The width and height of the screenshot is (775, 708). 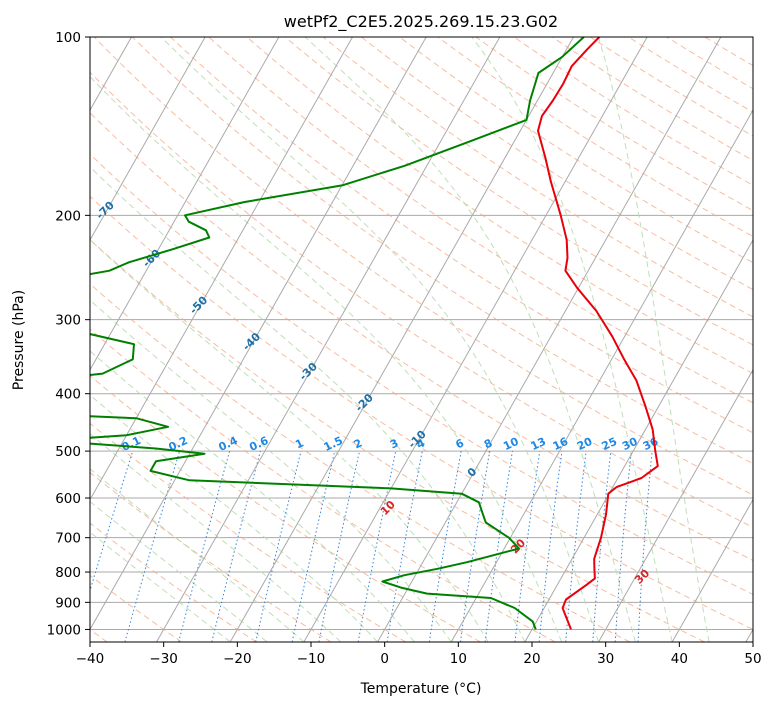 I want to click on chart-title: wetPf2_C2E5.2025.269.15.23.G02, so click(x=421, y=22).